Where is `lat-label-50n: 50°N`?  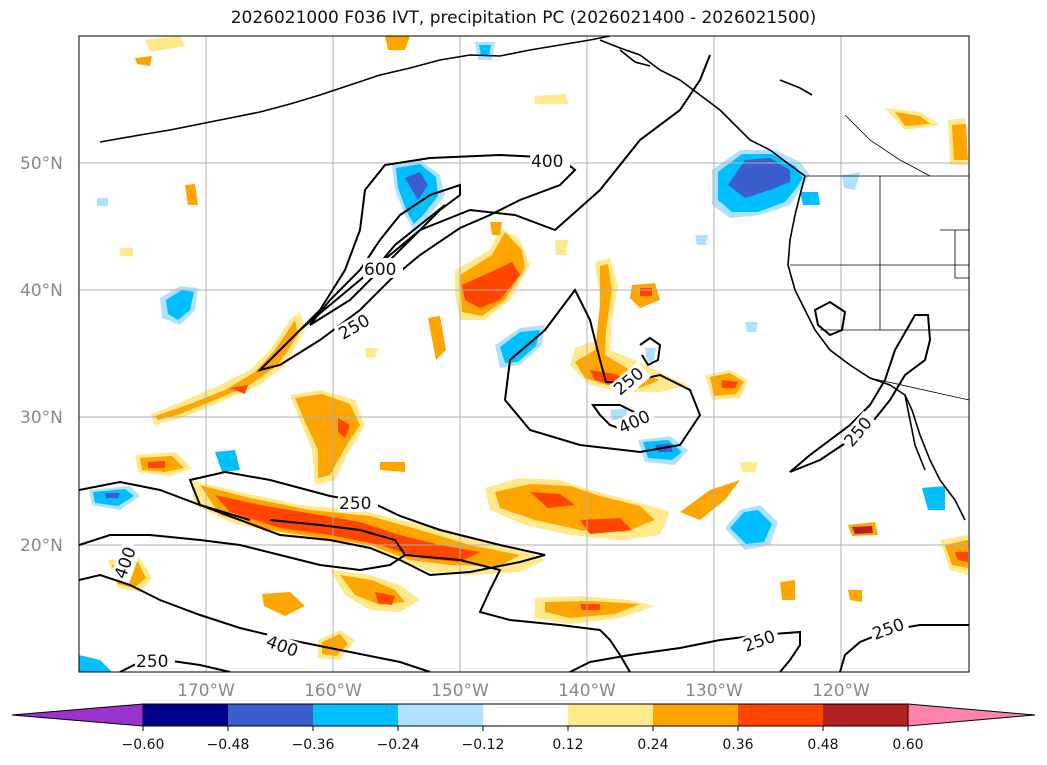 lat-label-50n: 50°N is located at coordinates (41, 164).